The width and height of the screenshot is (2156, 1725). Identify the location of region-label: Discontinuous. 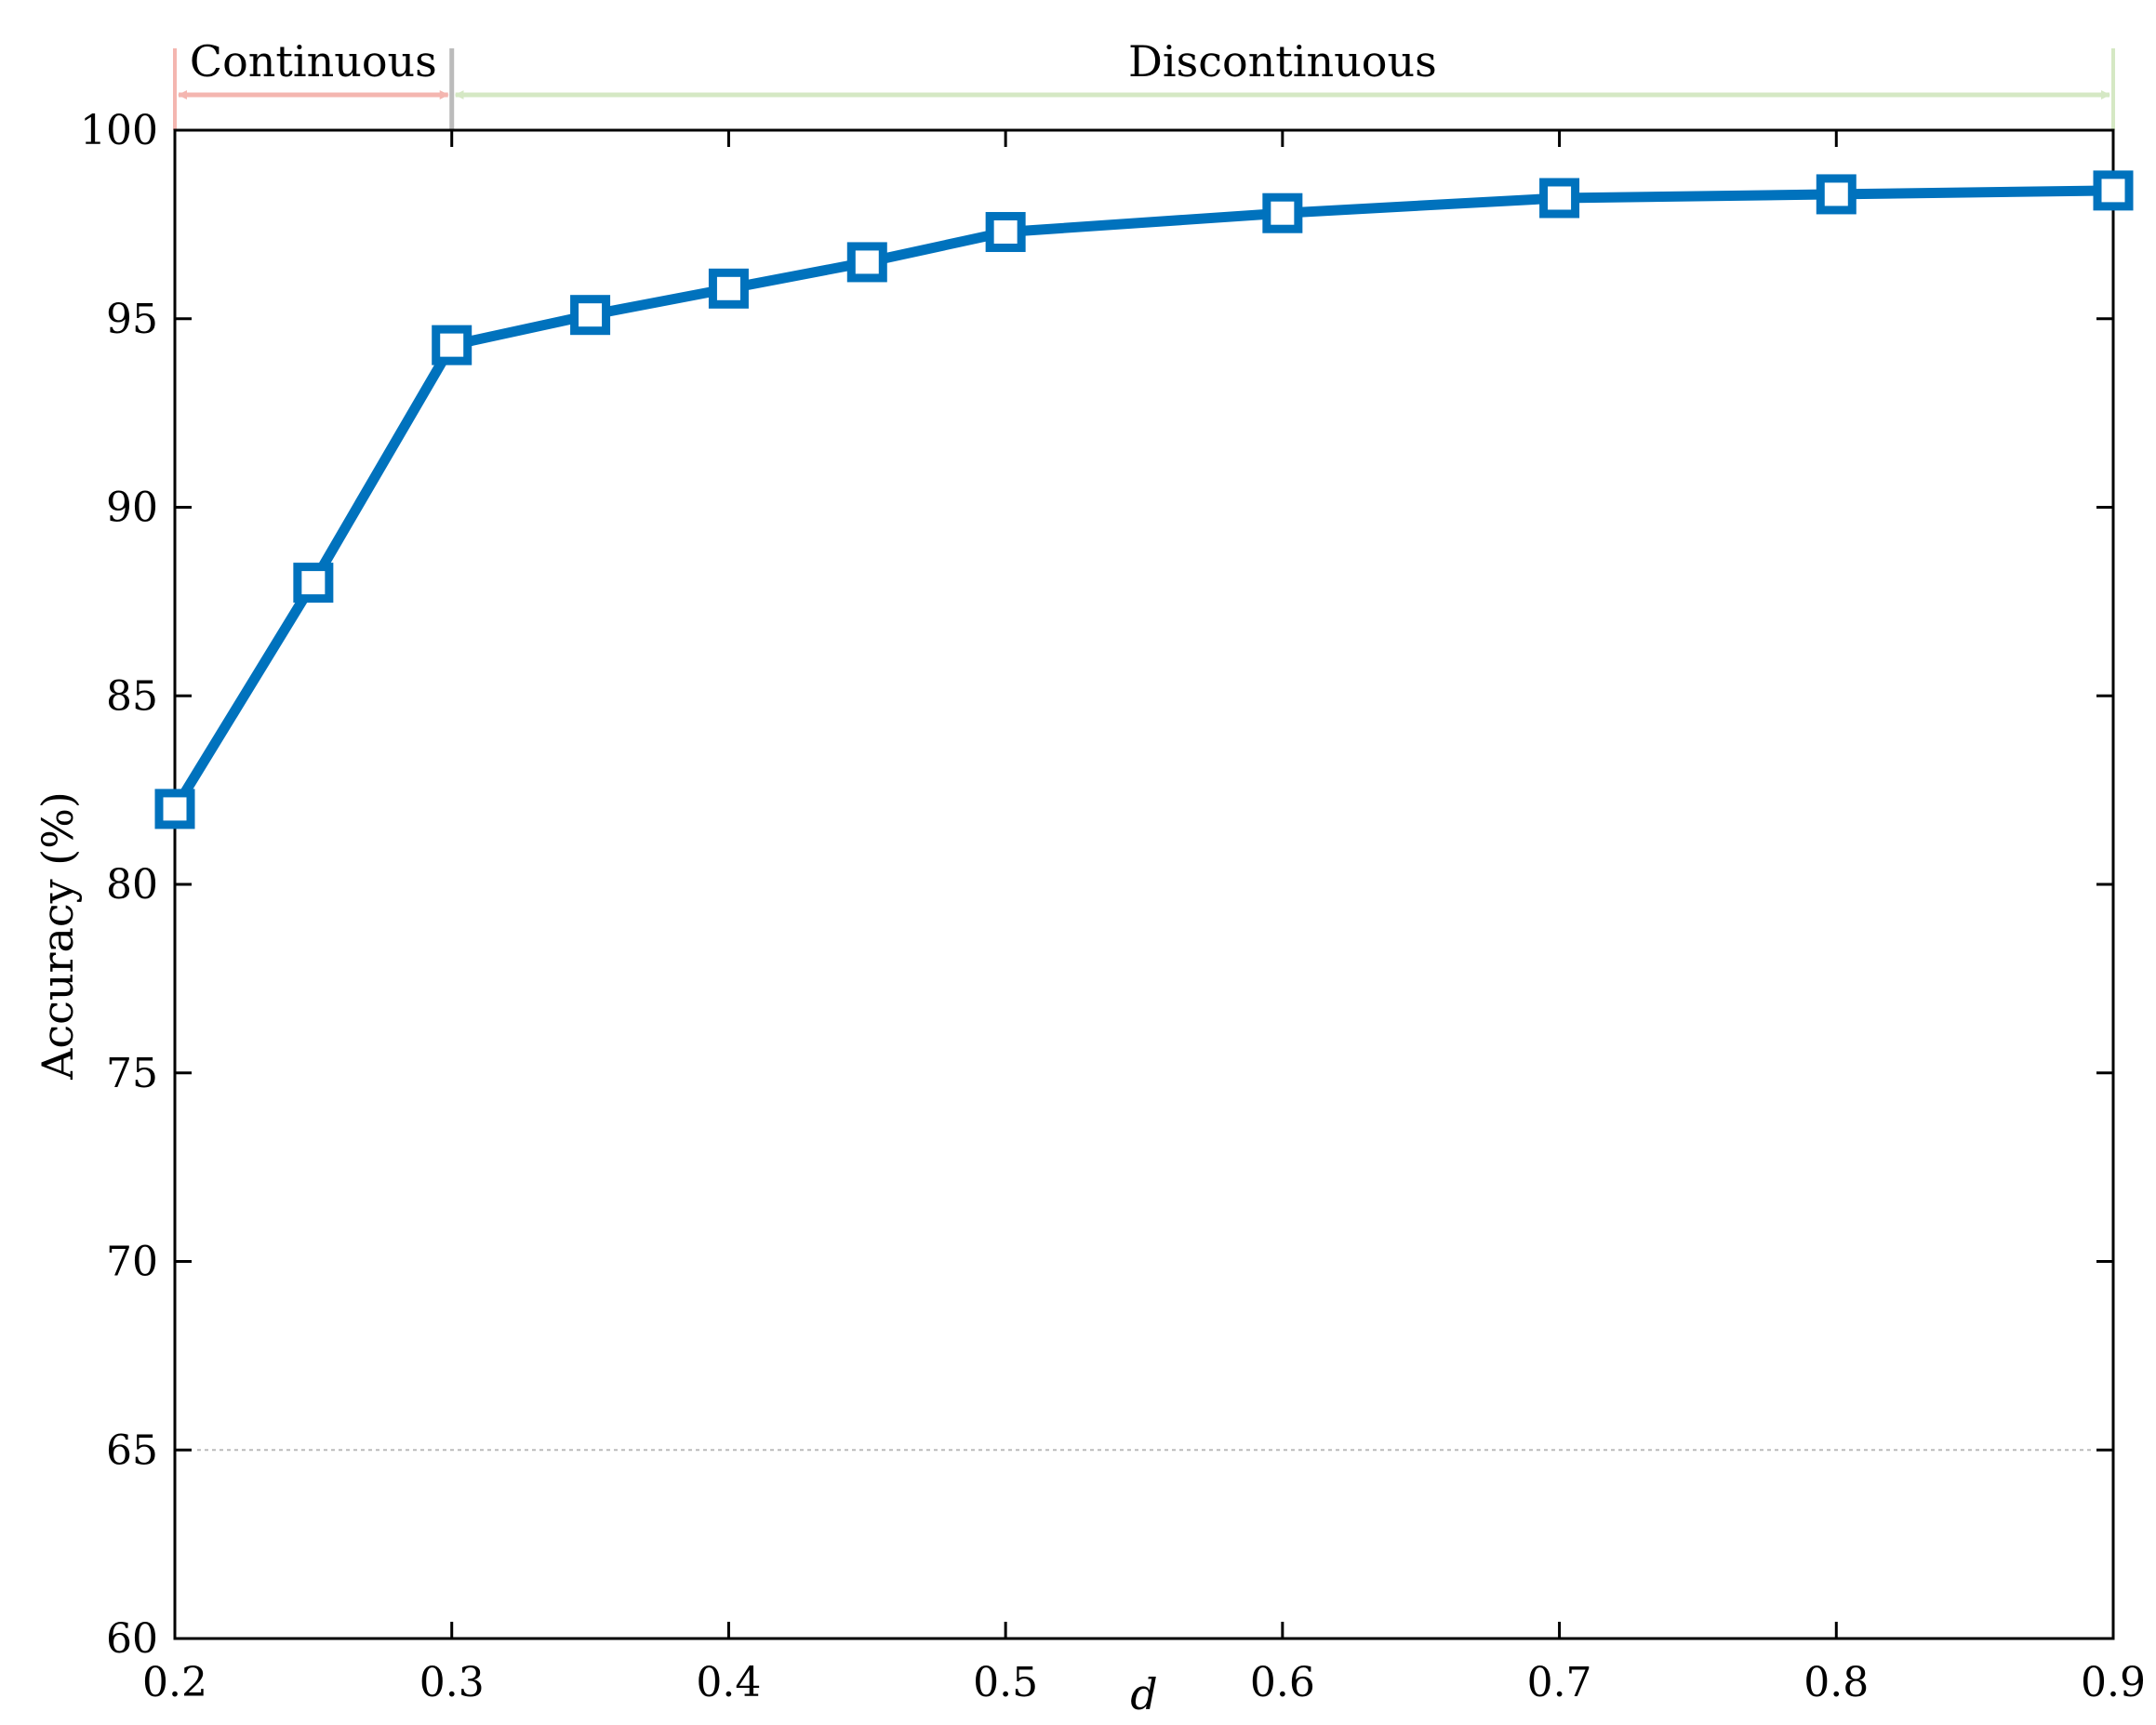
(1282, 61).